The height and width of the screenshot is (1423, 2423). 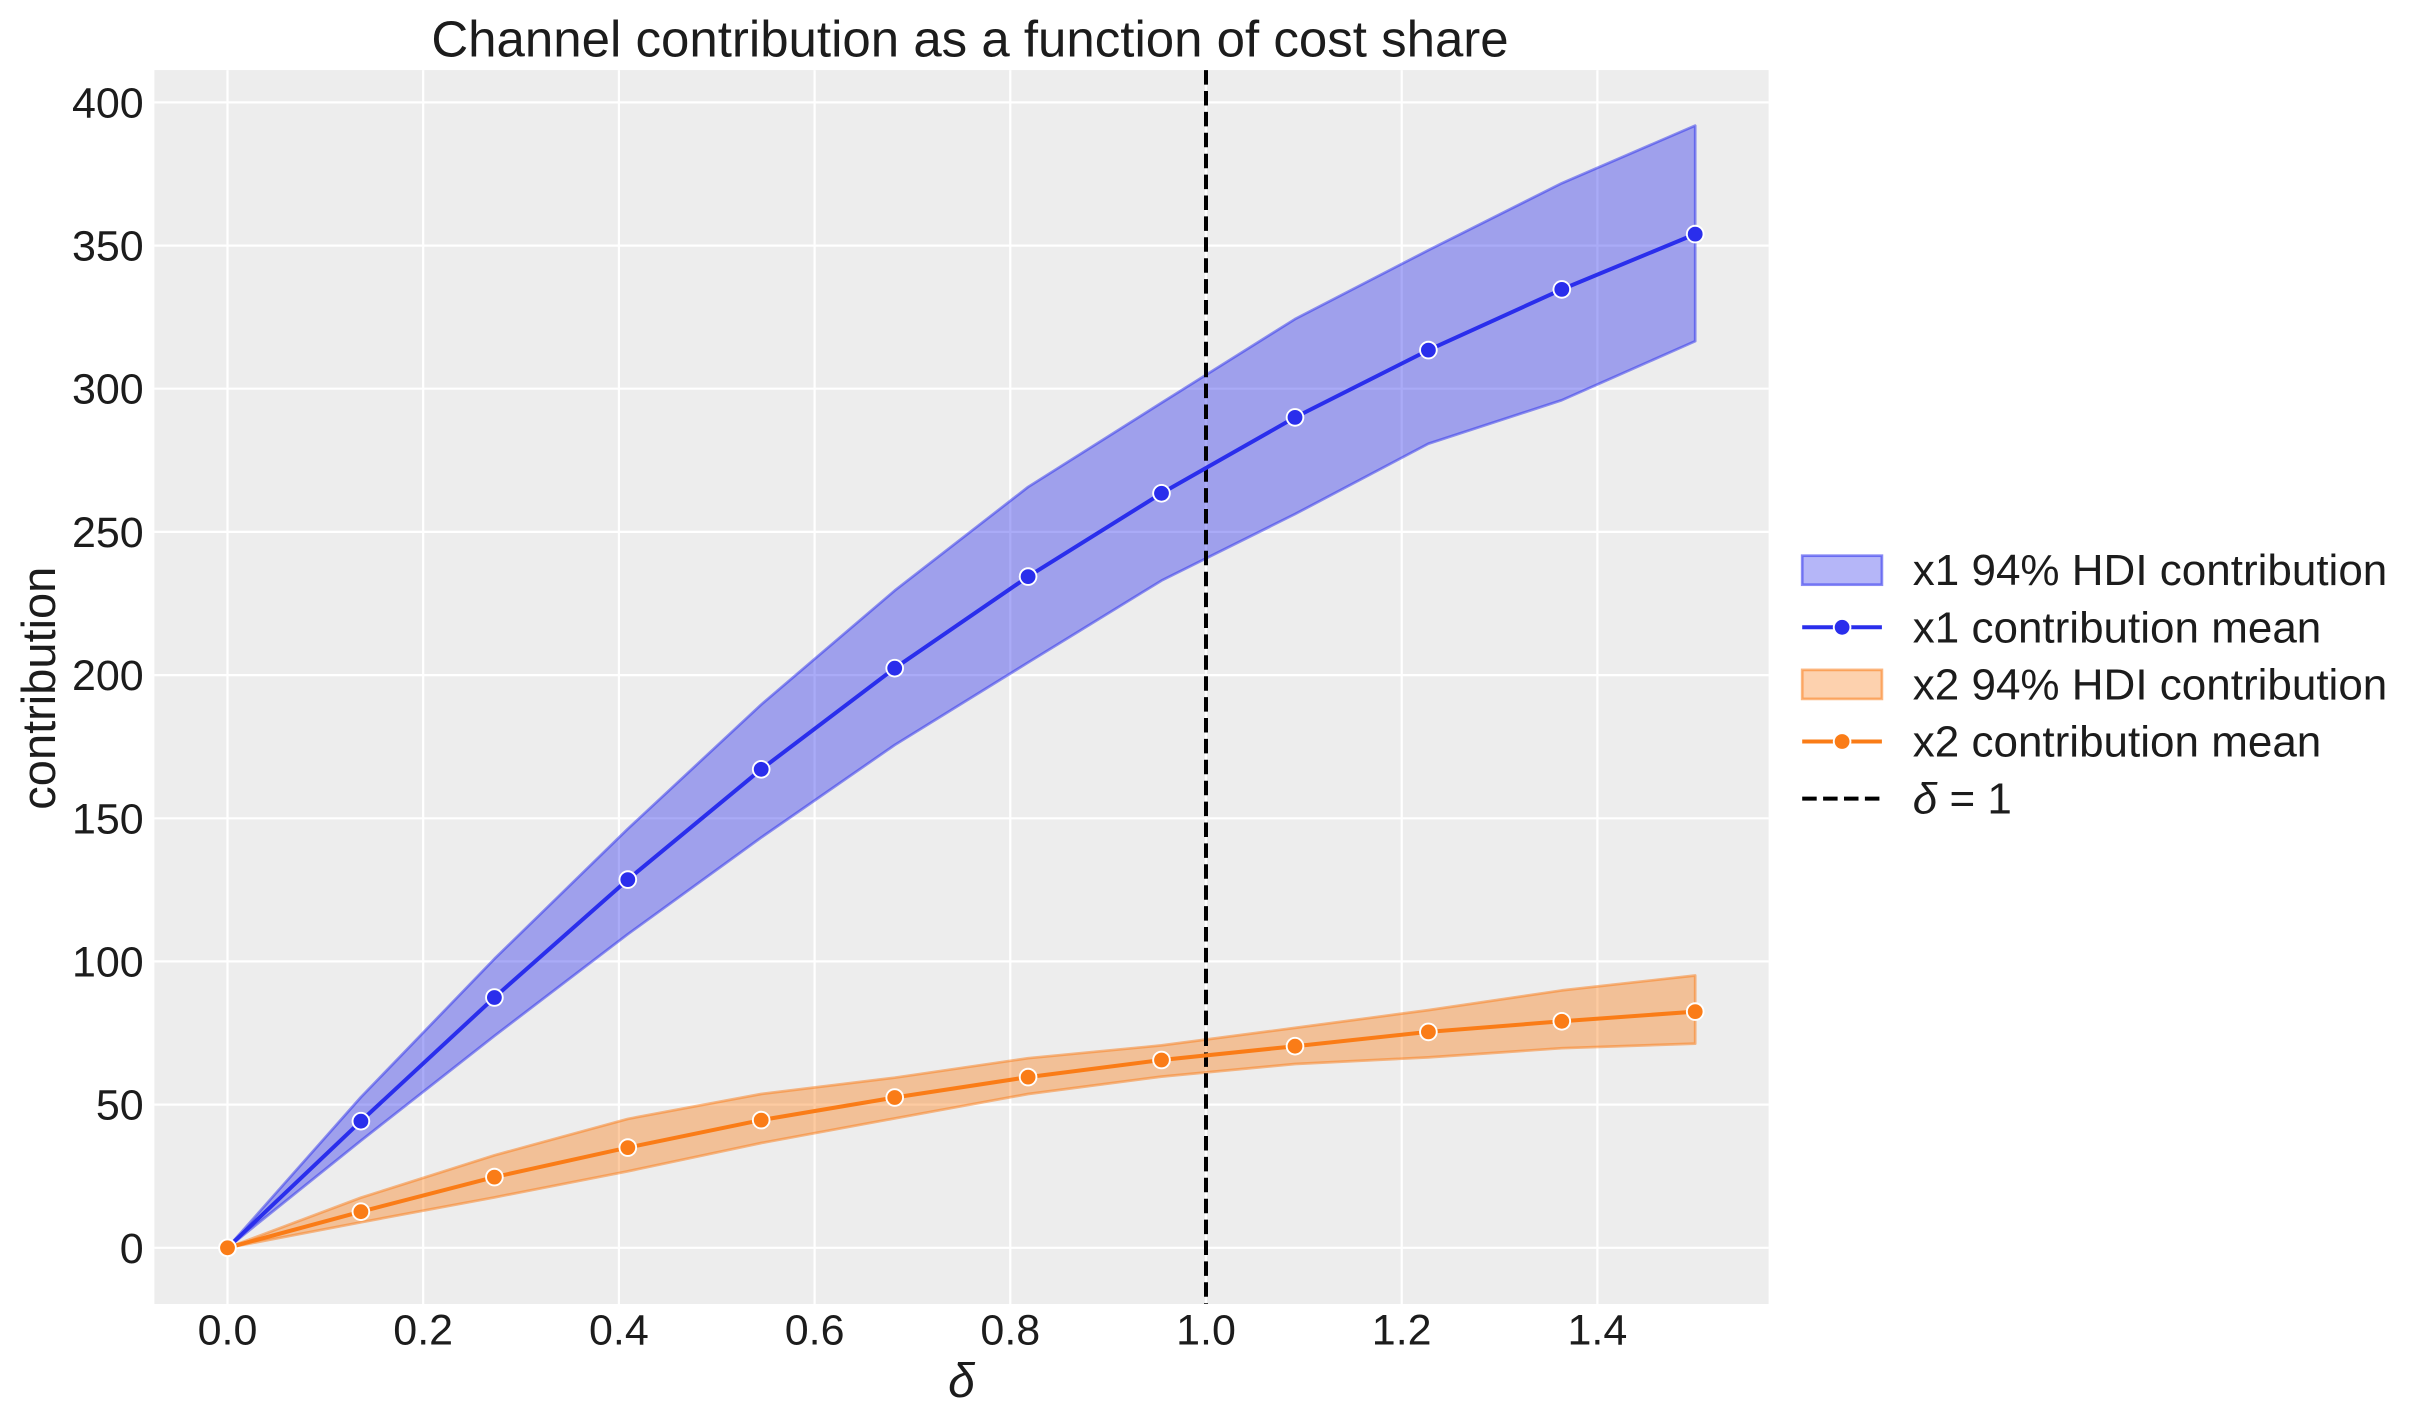 What do you see at coordinates (1206, 1331) in the screenshot?
I see `svg-text: 1.0` at bounding box center [1206, 1331].